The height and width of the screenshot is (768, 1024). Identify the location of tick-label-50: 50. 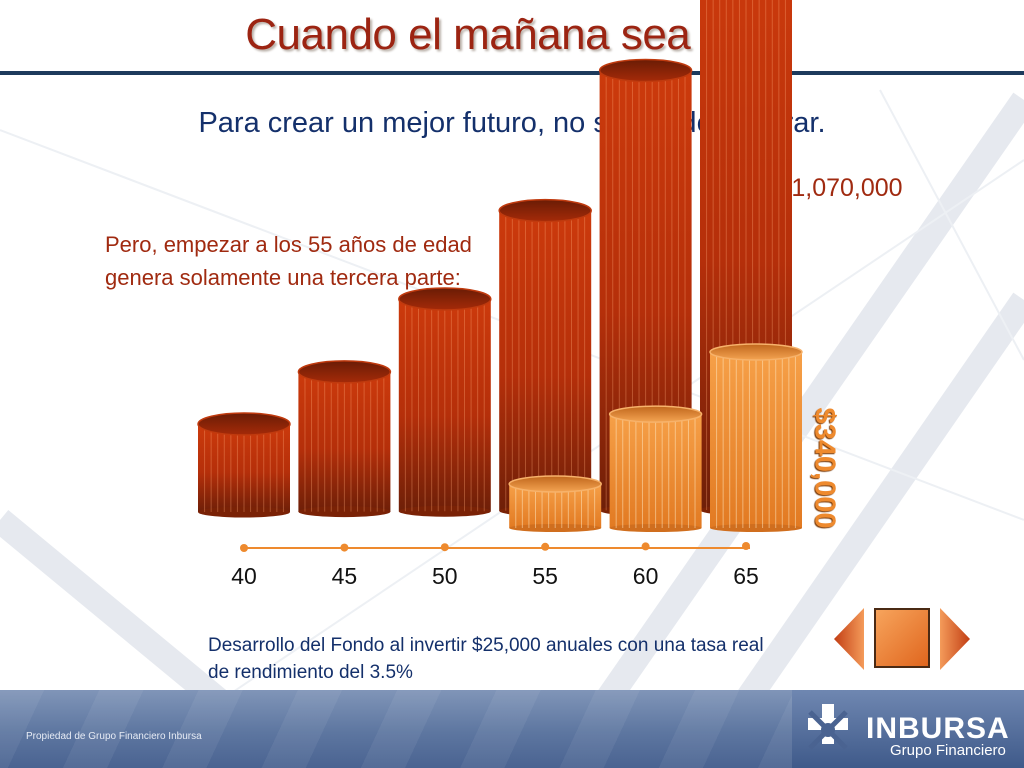
(445, 576).